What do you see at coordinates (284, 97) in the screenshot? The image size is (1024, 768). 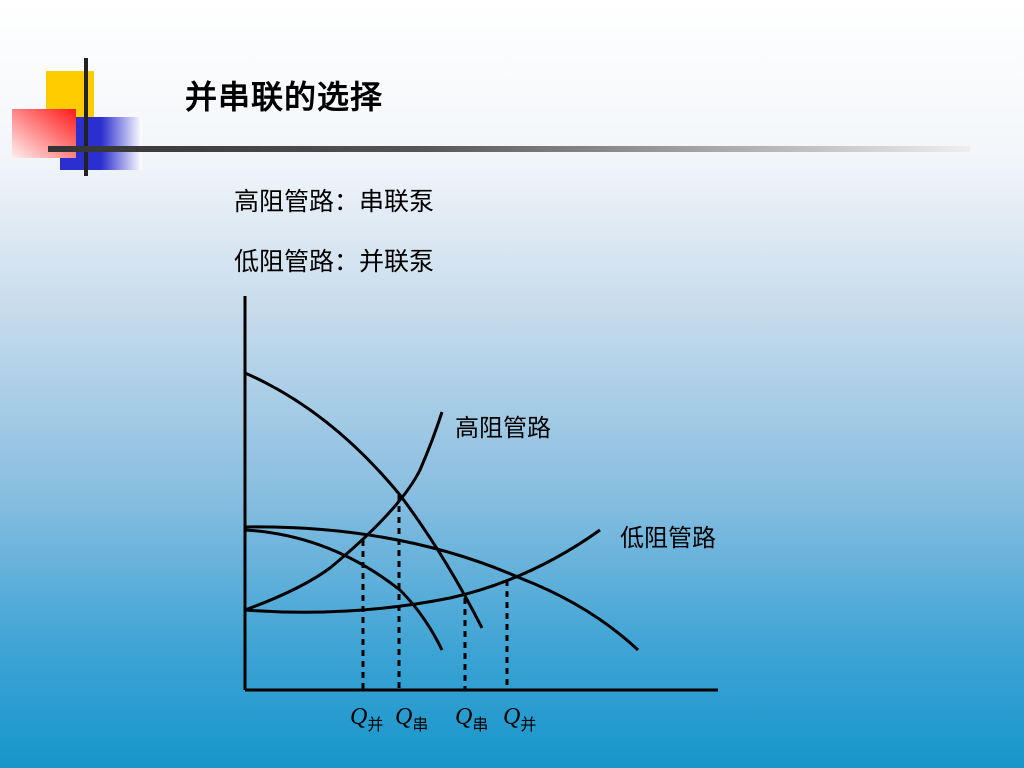 I see `slide-title: 并串联的选择` at bounding box center [284, 97].